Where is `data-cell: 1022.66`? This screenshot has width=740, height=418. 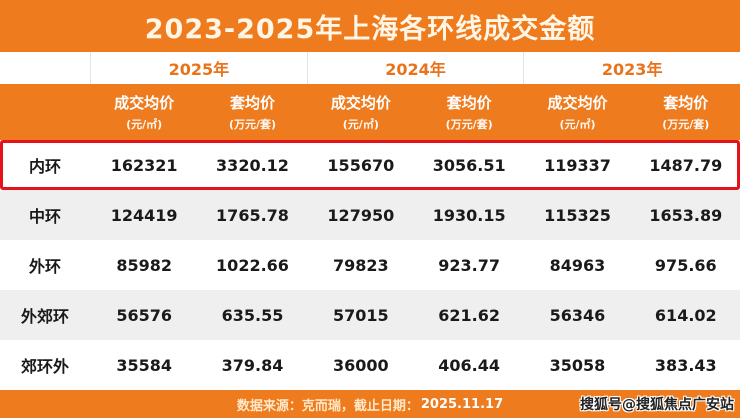 data-cell: 1022.66 is located at coordinates (252, 265).